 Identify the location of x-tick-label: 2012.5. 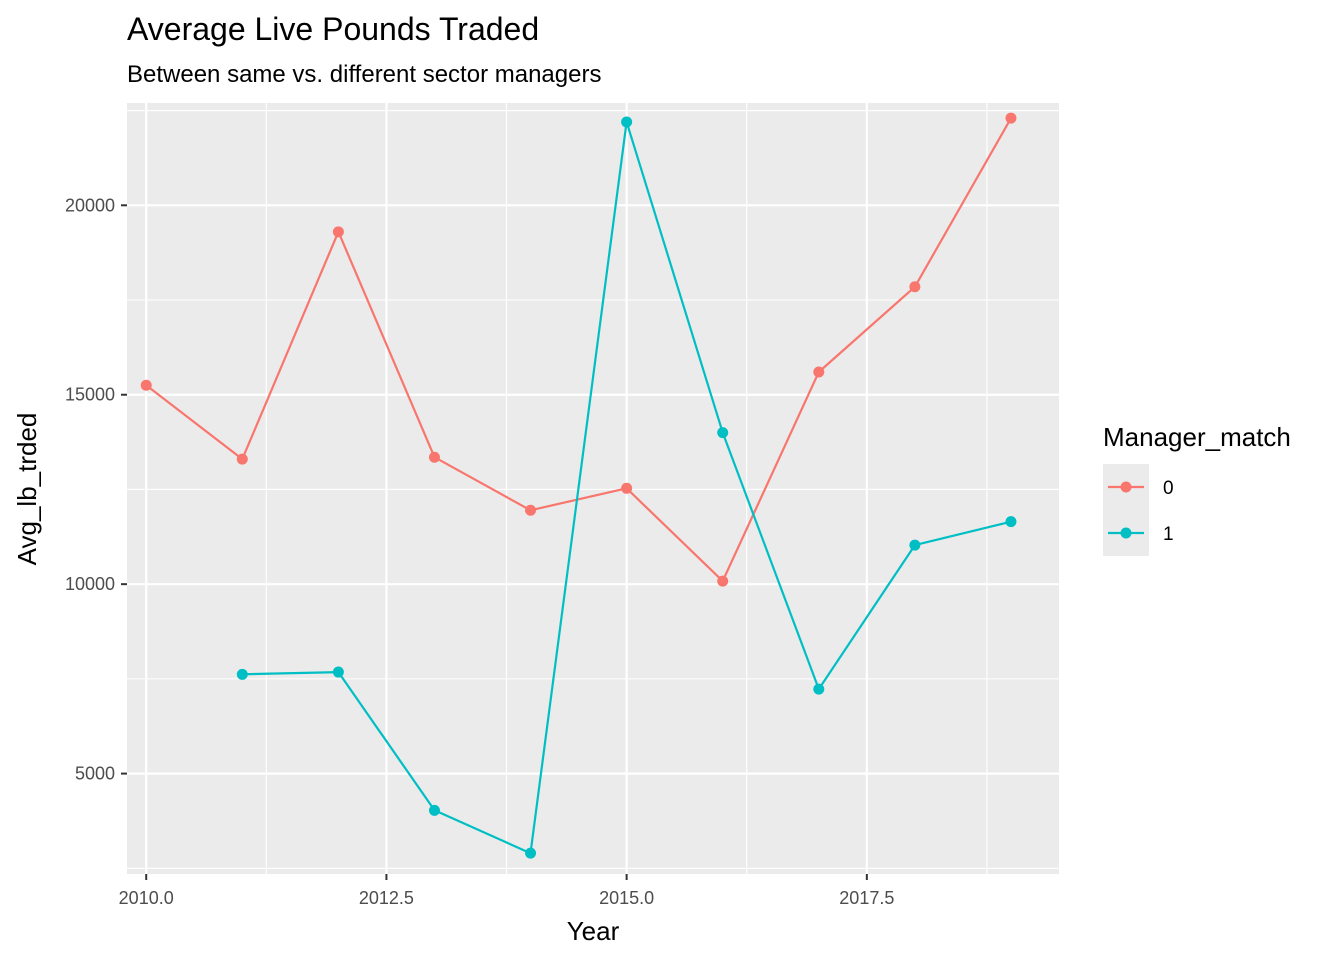
(386, 898).